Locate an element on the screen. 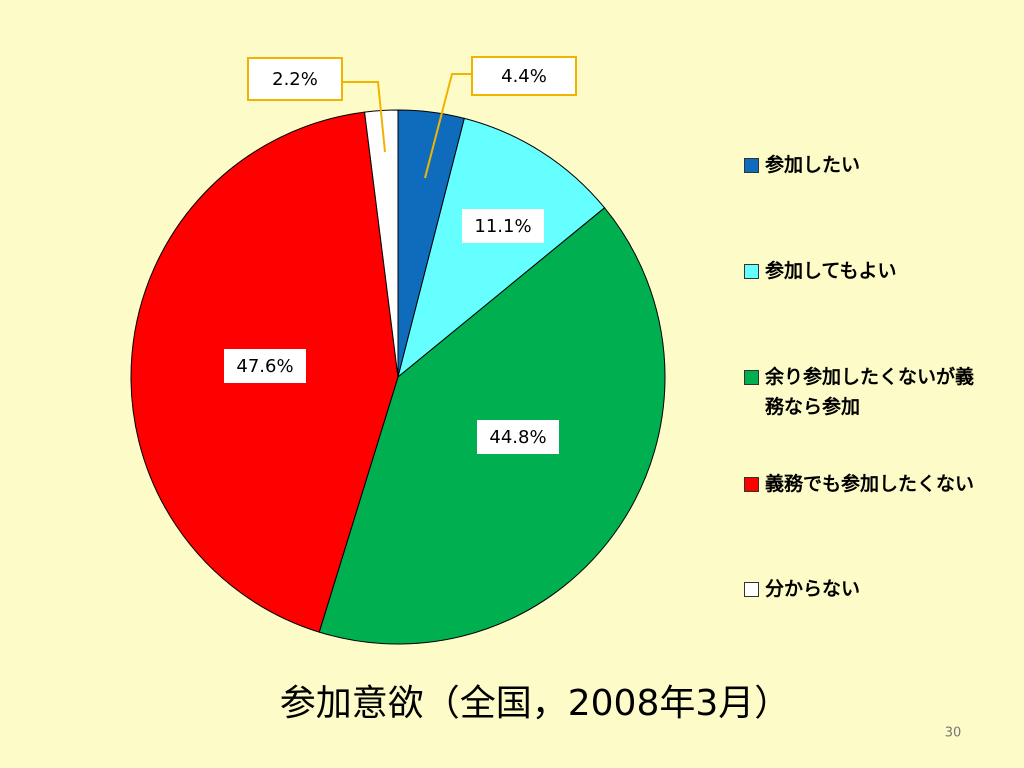 Image resolution: width=1024 pixels, height=768 pixels. legend-label: 参加してもよい is located at coordinates (831, 271).